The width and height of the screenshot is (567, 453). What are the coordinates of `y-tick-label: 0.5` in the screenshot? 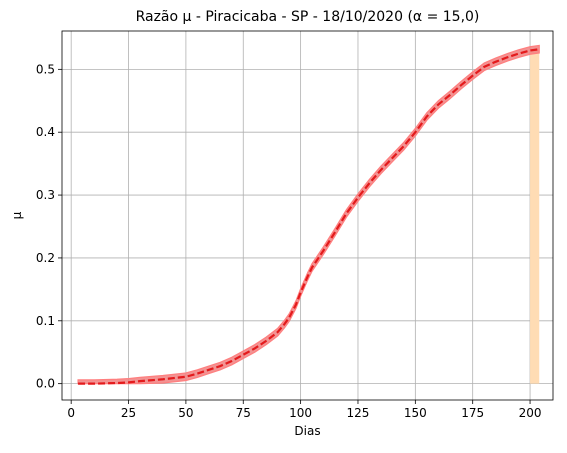 It's located at (45, 69).